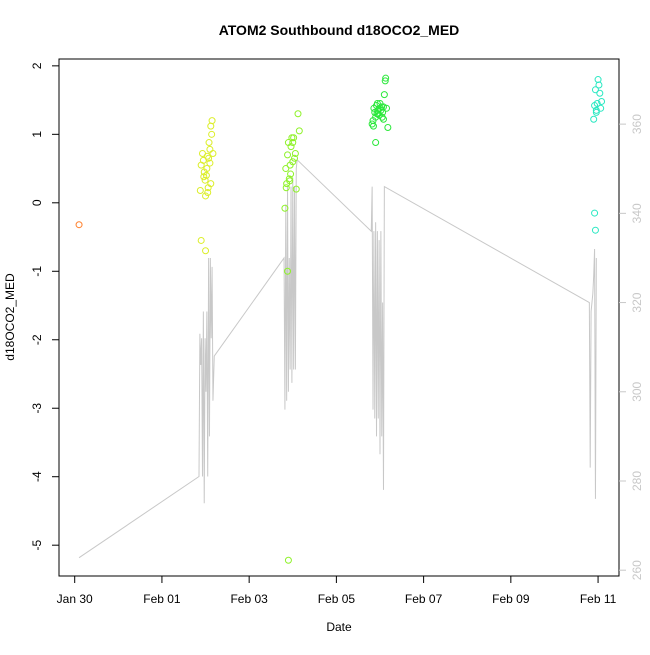 This screenshot has height=655, width=650. Describe the element at coordinates (637, 302) in the screenshot. I see `y2-tick-label: 320` at that location.